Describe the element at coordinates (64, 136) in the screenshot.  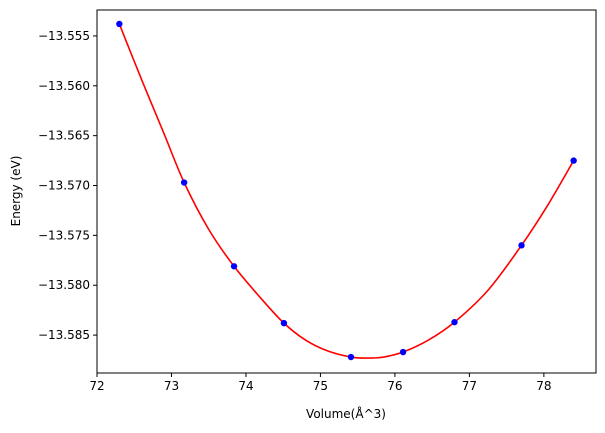
I see `y-tick-label: −13.565` at that location.